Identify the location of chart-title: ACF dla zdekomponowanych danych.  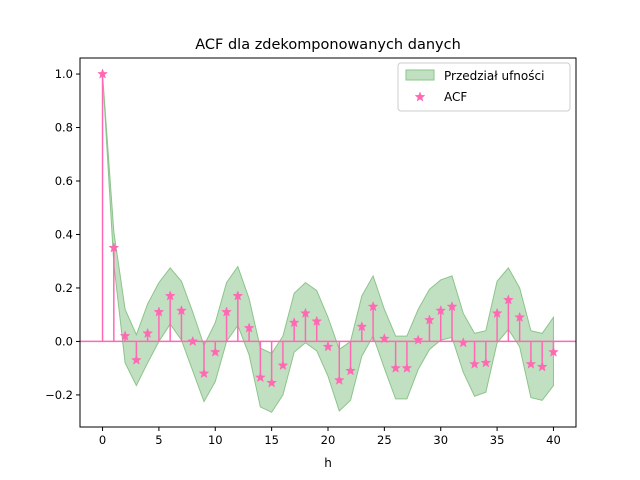
(328, 45).